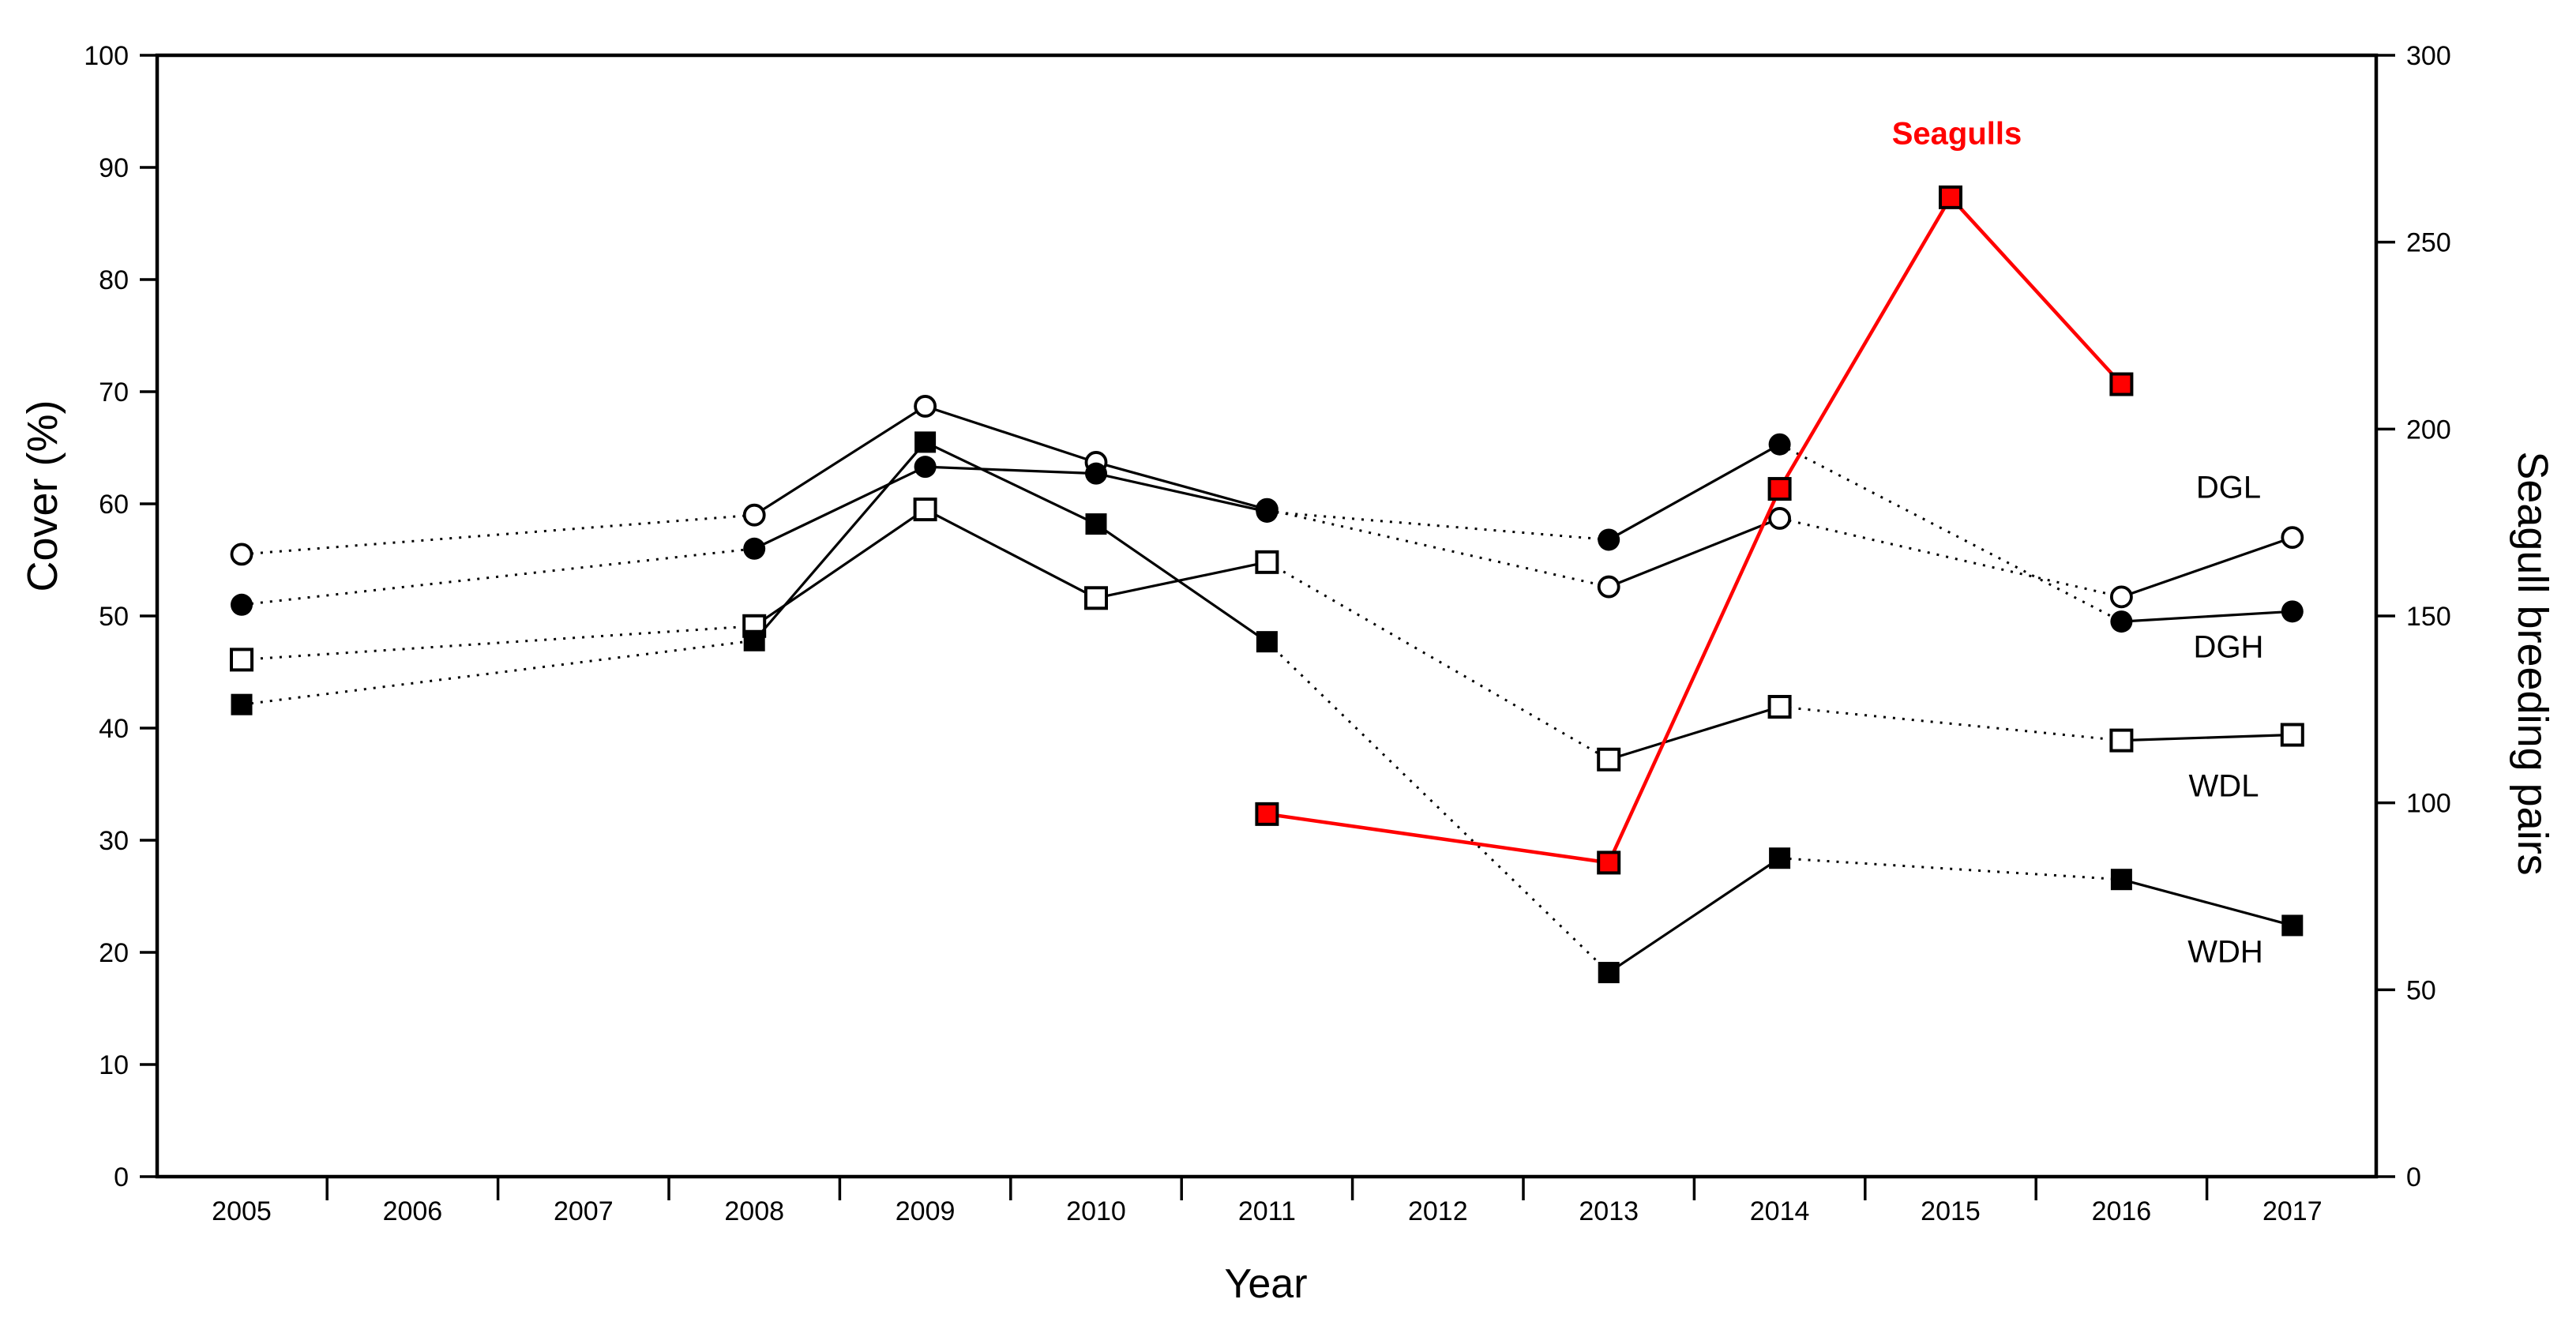 The image size is (2576, 1333). What do you see at coordinates (926, 1211) in the screenshot?
I see `x-axis-year-label: 2009` at bounding box center [926, 1211].